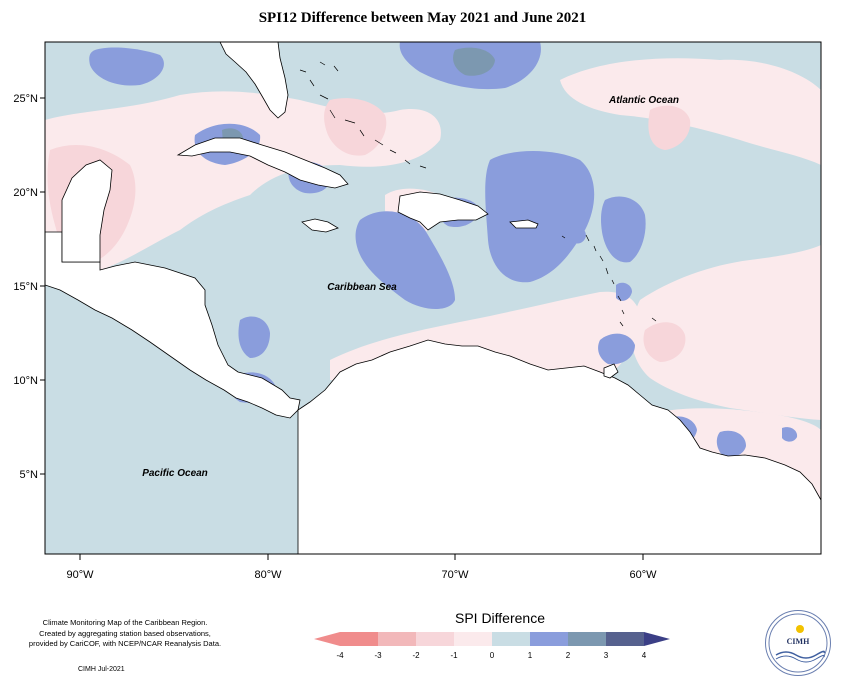  What do you see at coordinates (254, 337) in the screenshot?
I see `spi-region-blue-sw` at bounding box center [254, 337].